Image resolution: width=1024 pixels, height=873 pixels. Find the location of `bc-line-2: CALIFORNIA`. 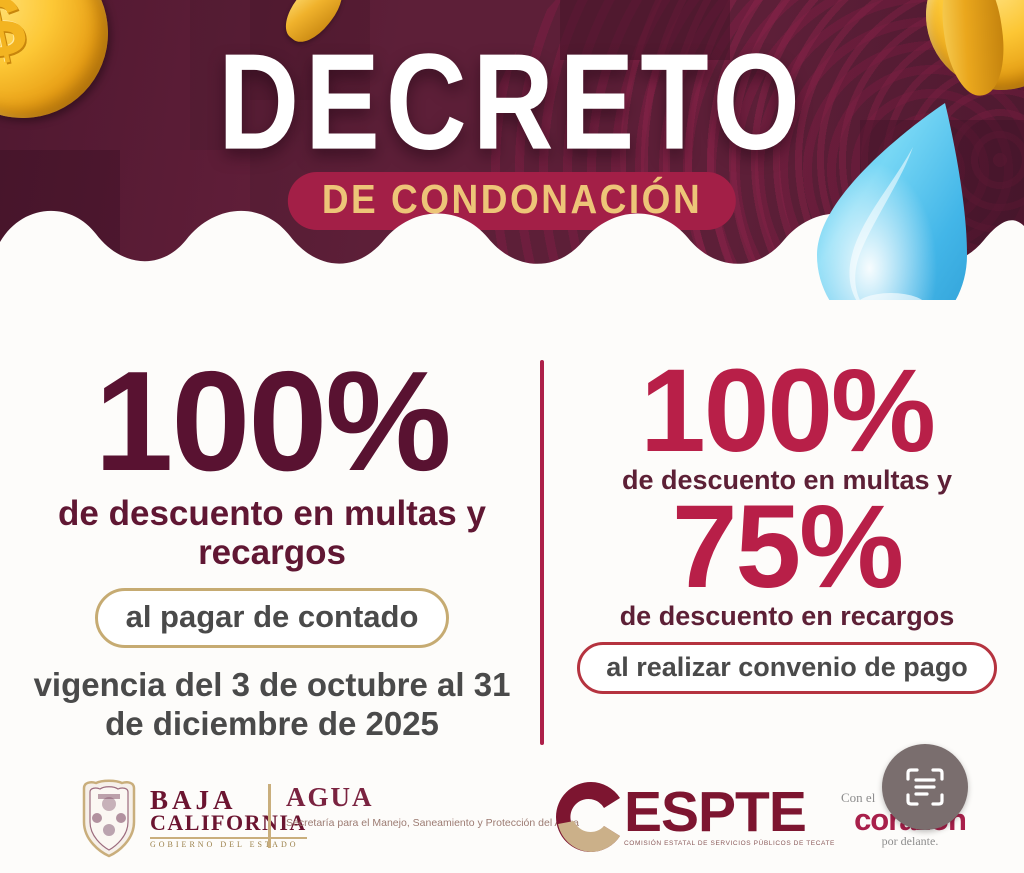

bc-line-2: CALIFORNIA is located at coordinates (228, 822).